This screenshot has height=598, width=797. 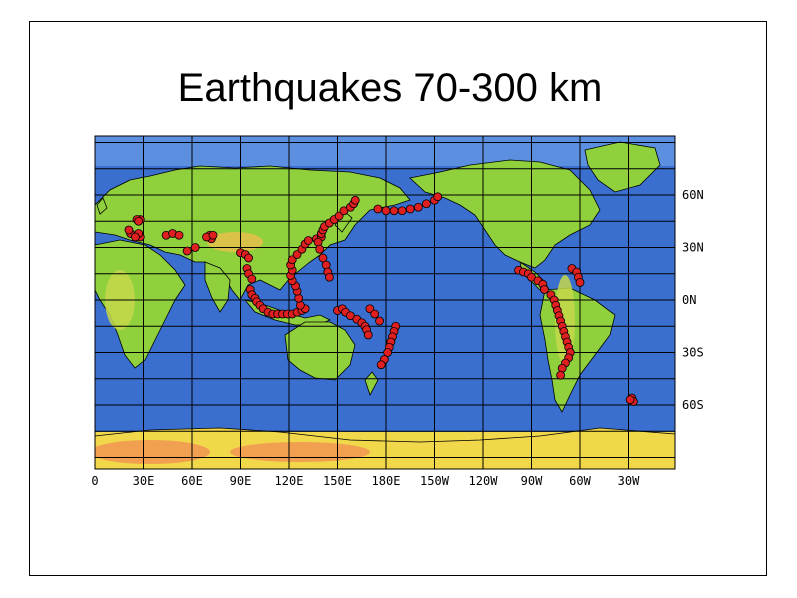 I want to click on x-tick-label: 0, so click(x=94, y=481).